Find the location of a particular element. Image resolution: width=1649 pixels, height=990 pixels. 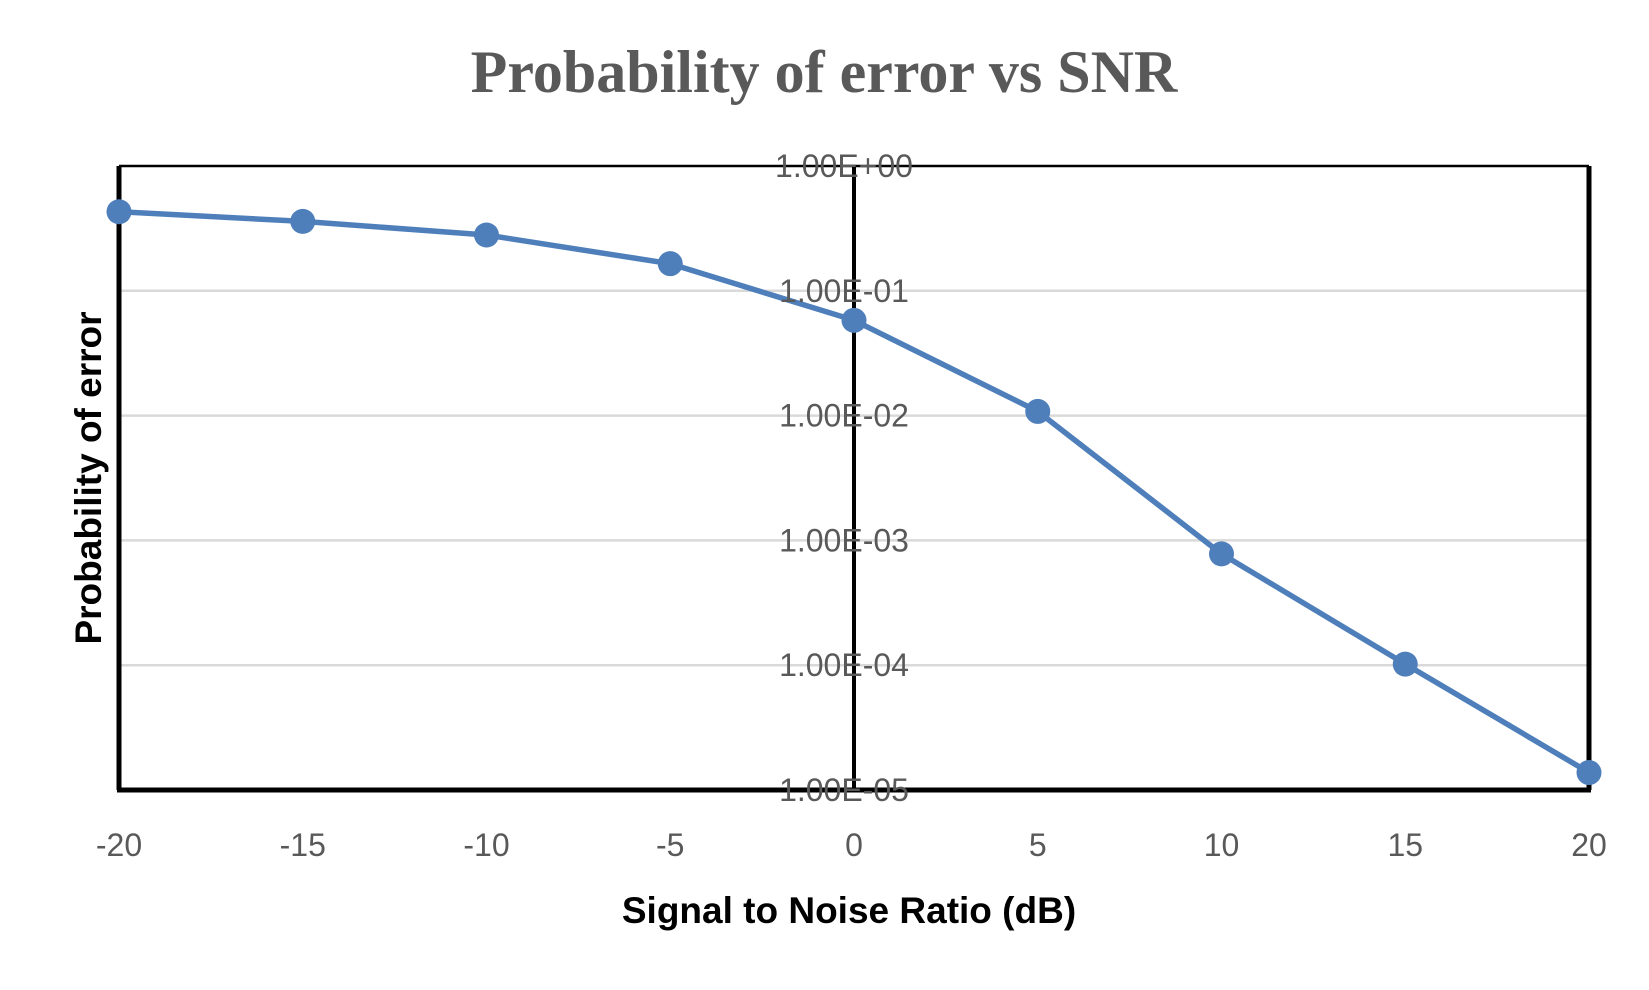

x-tick-label: -20 is located at coordinates (119, 845).